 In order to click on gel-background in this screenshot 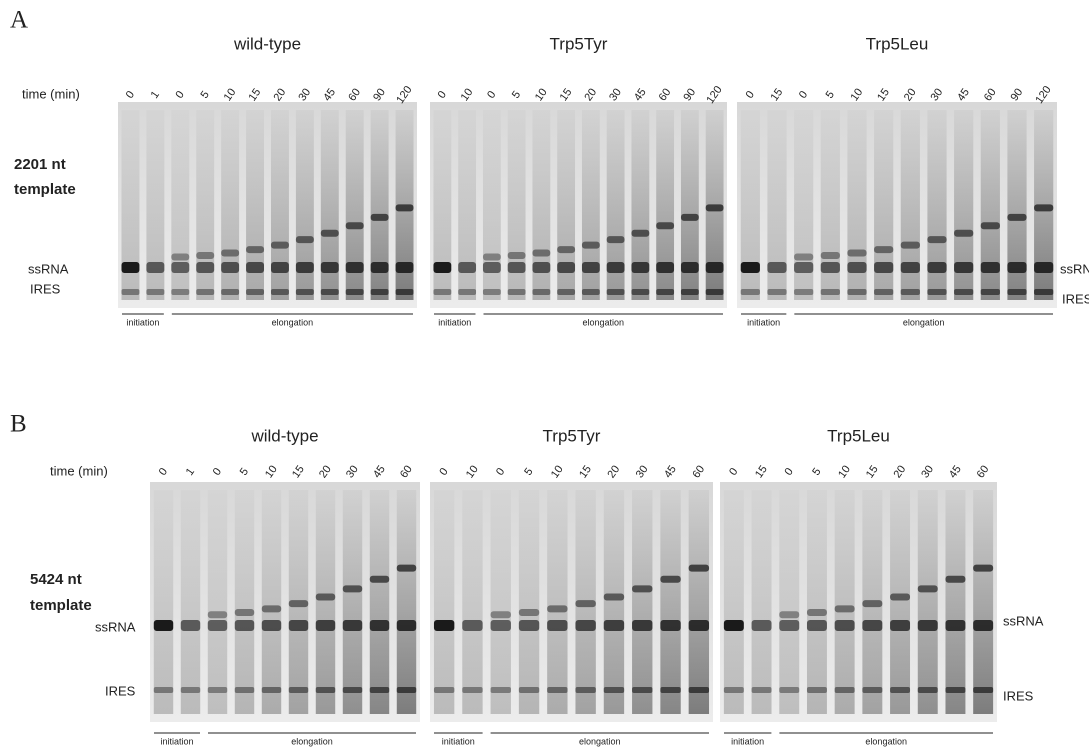, I will do `click(267, 205)`.